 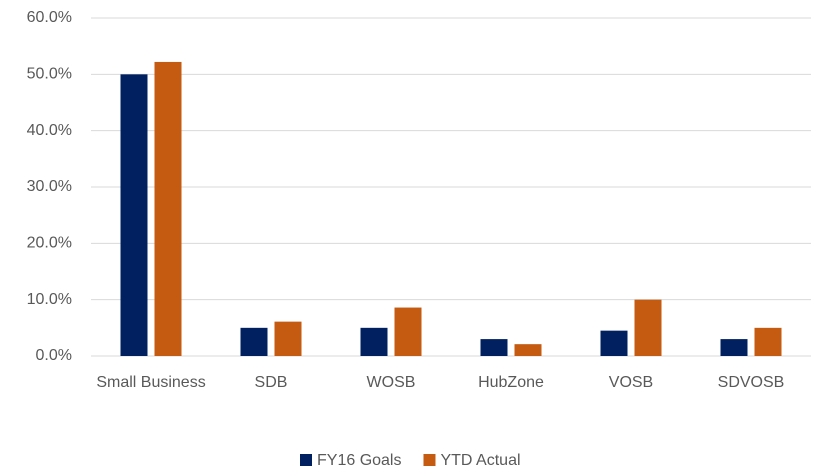 I want to click on y-tick-label: 50.0%, so click(x=49, y=74).